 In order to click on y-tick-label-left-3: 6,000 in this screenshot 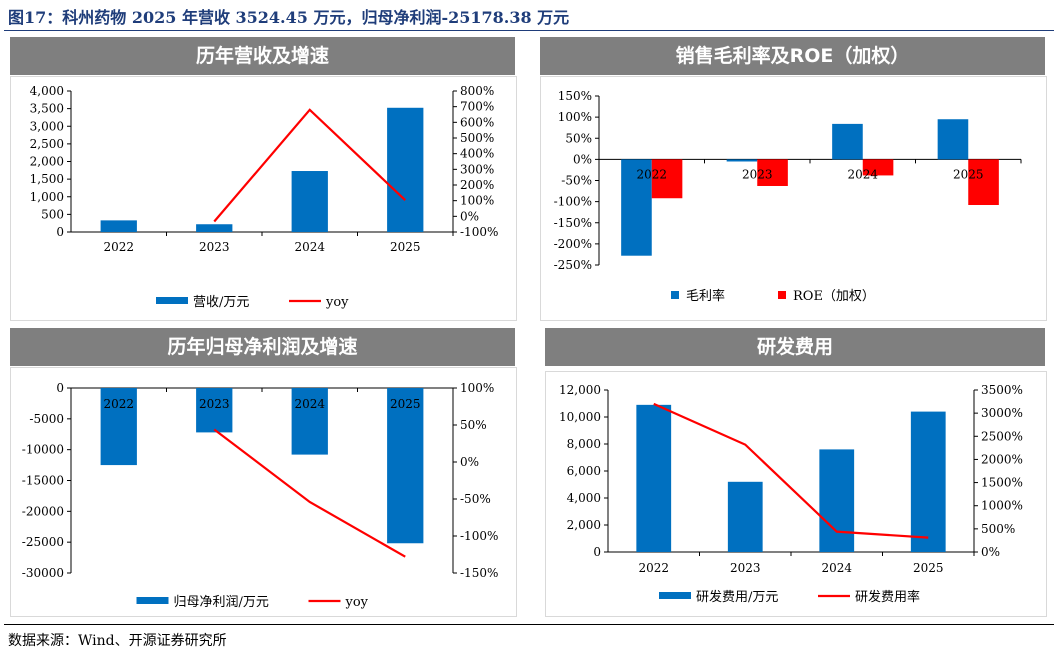, I will do `click(584, 471)`.